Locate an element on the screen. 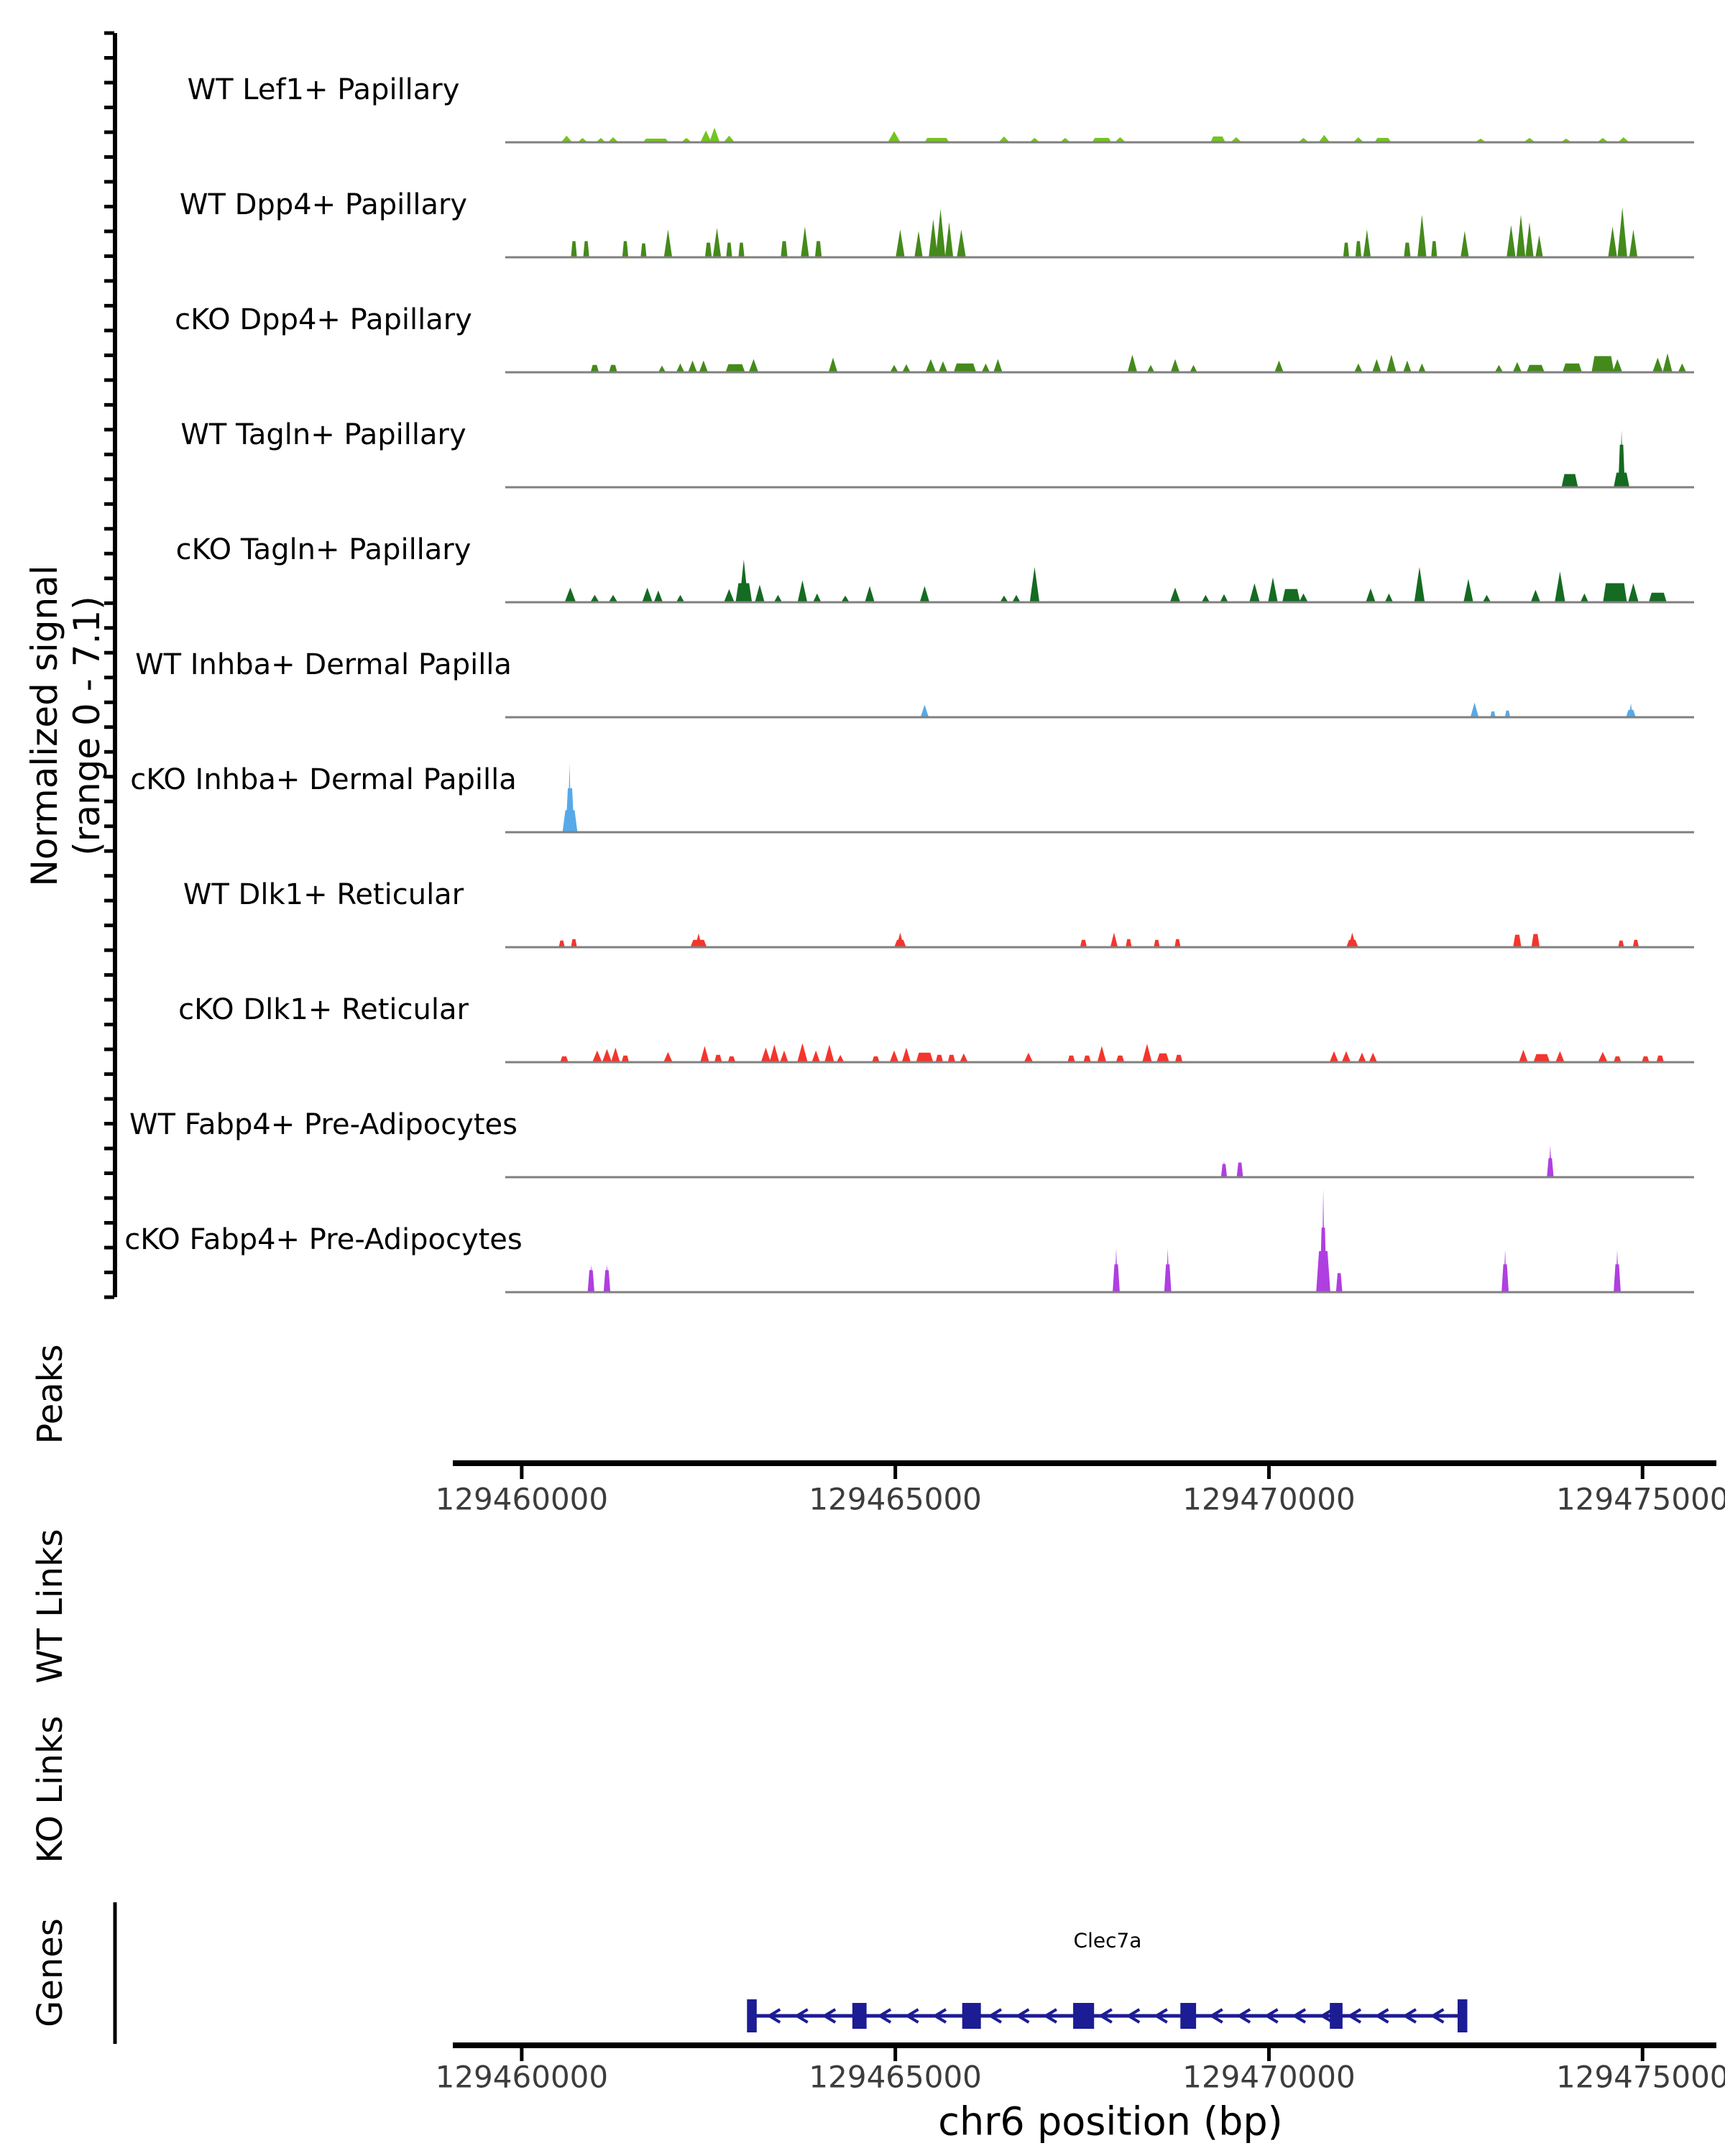 This screenshot has height=2156, width=1725. axis-tick-label: 129460000 is located at coordinates (522, 1499).